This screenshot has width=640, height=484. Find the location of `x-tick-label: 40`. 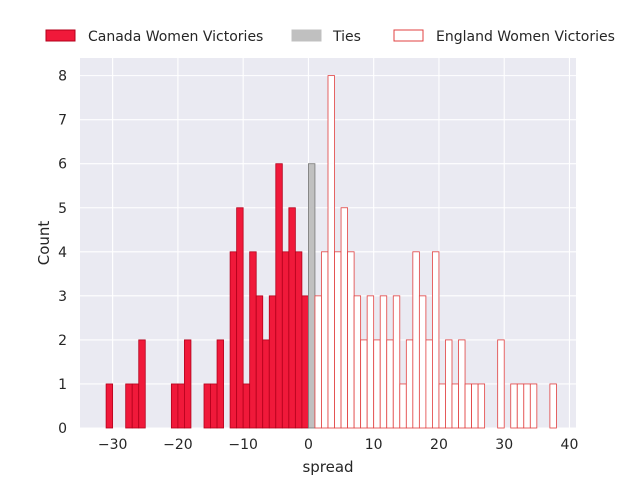

x-tick-label: 40 is located at coordinates (570, 445).